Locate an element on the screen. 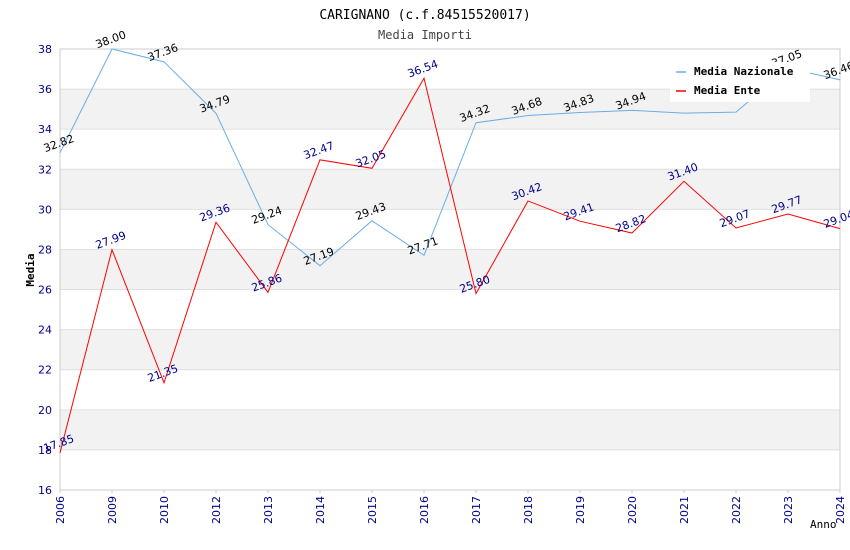 Image resolution: width=850 pixels, height=550 pixels. x-tick-label: 2012 is located at coordinates (216, 510).